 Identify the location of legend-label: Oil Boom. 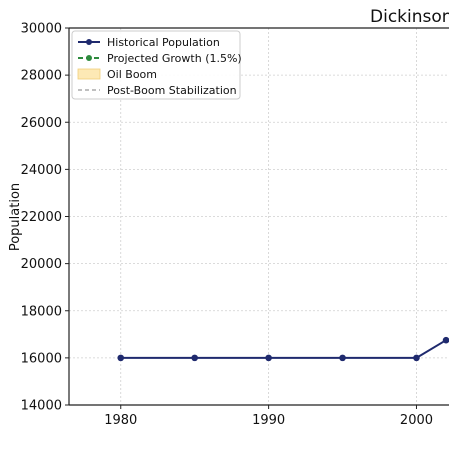
(132, 74).